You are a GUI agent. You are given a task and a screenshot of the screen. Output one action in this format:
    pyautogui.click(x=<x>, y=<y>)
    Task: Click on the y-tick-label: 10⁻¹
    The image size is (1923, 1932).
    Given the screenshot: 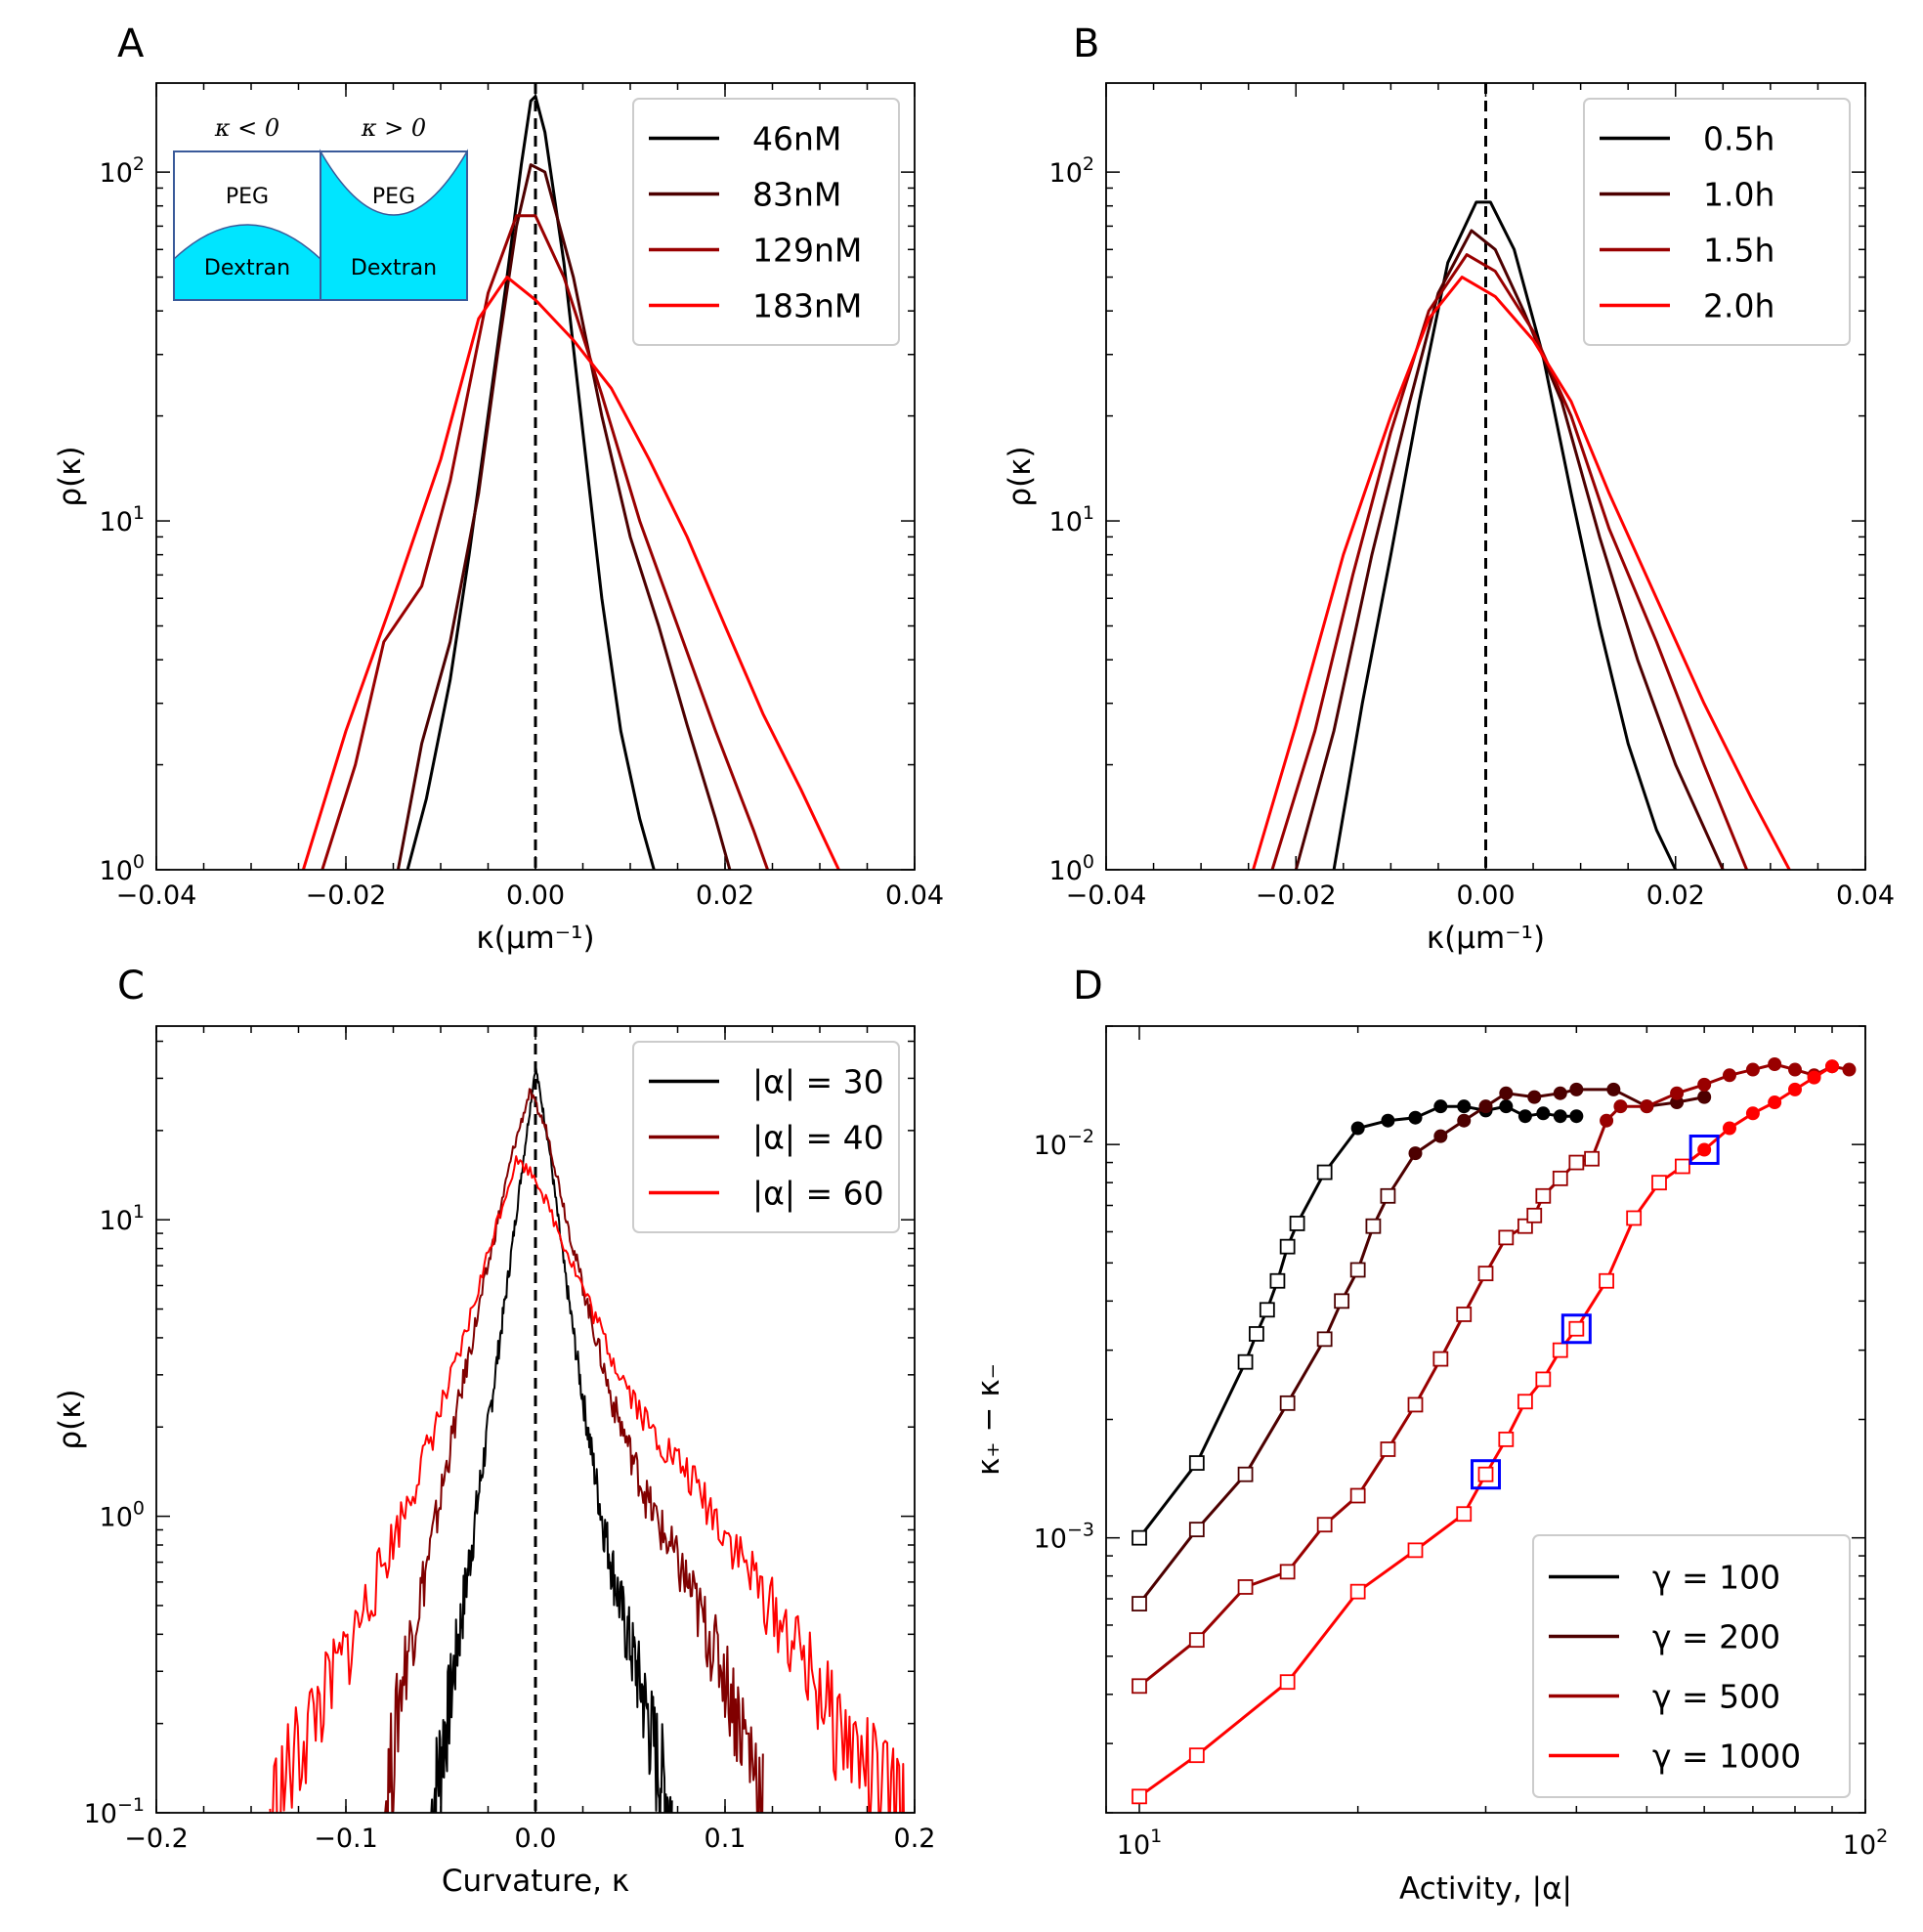 What is the action you would take?
    pyautogui.click(x=114, y=1812)
    